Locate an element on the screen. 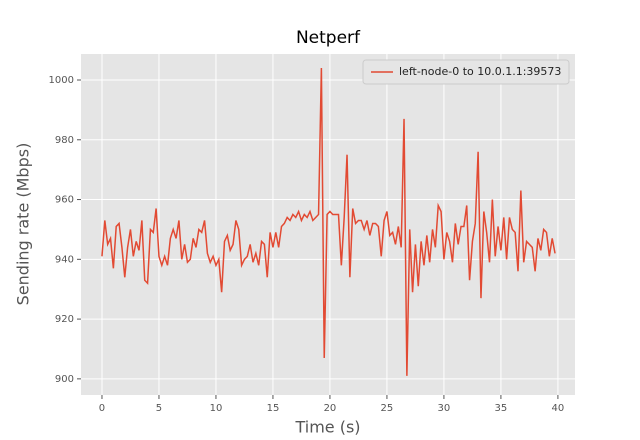 This screenshot has width=640, height=440. x-tick-label: 20 is located at coordinates (330, 408).